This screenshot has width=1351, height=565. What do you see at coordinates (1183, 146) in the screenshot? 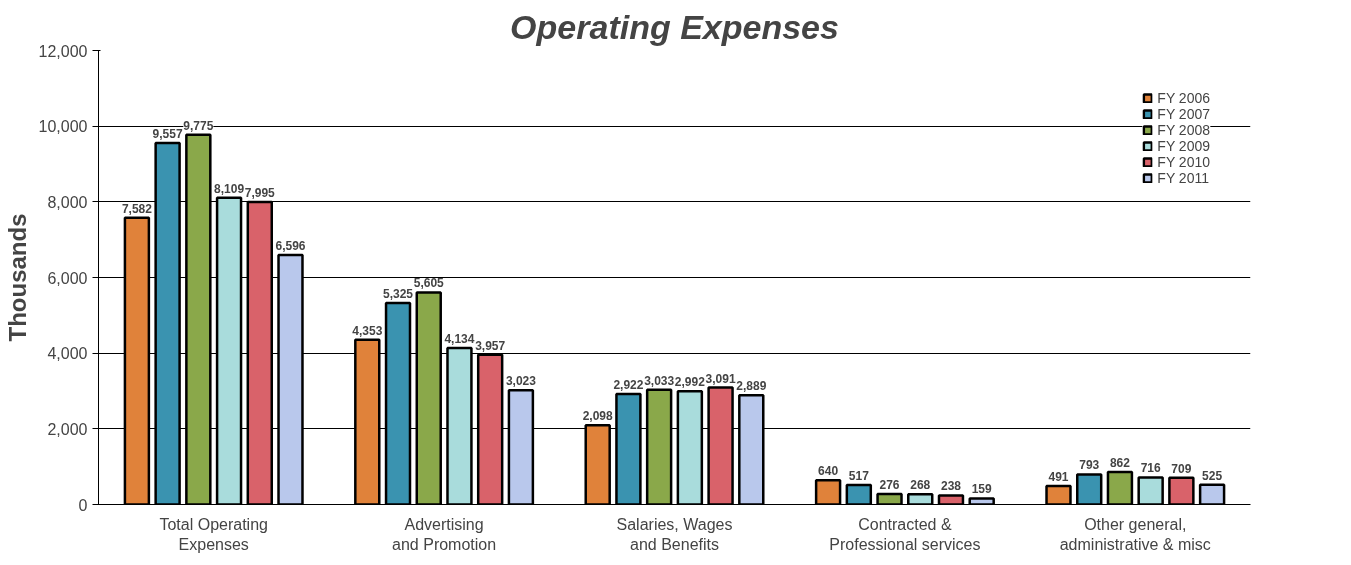
I see `legend-label: FY 2009` at bounding box center [1183, 146].